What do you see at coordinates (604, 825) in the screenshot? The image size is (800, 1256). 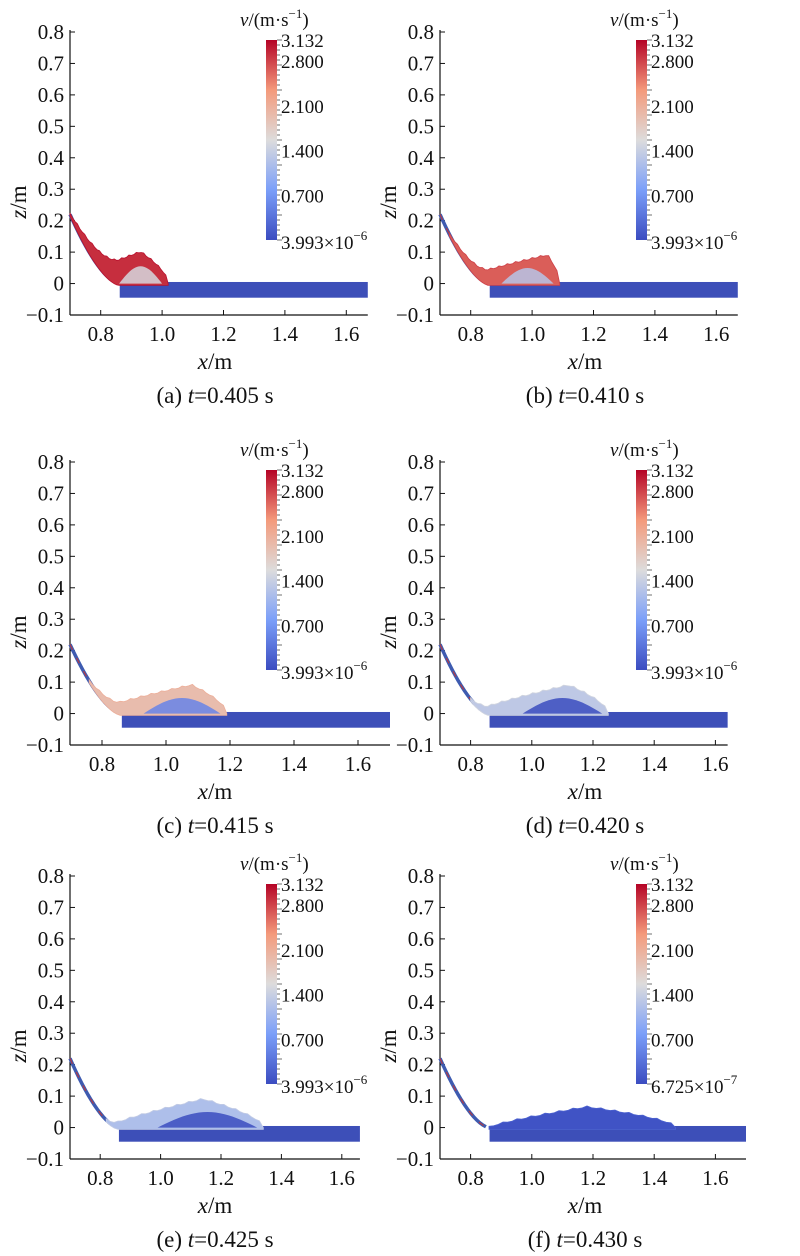 I see `caption-value: =0.420 s` at bounding box center [604, 825].